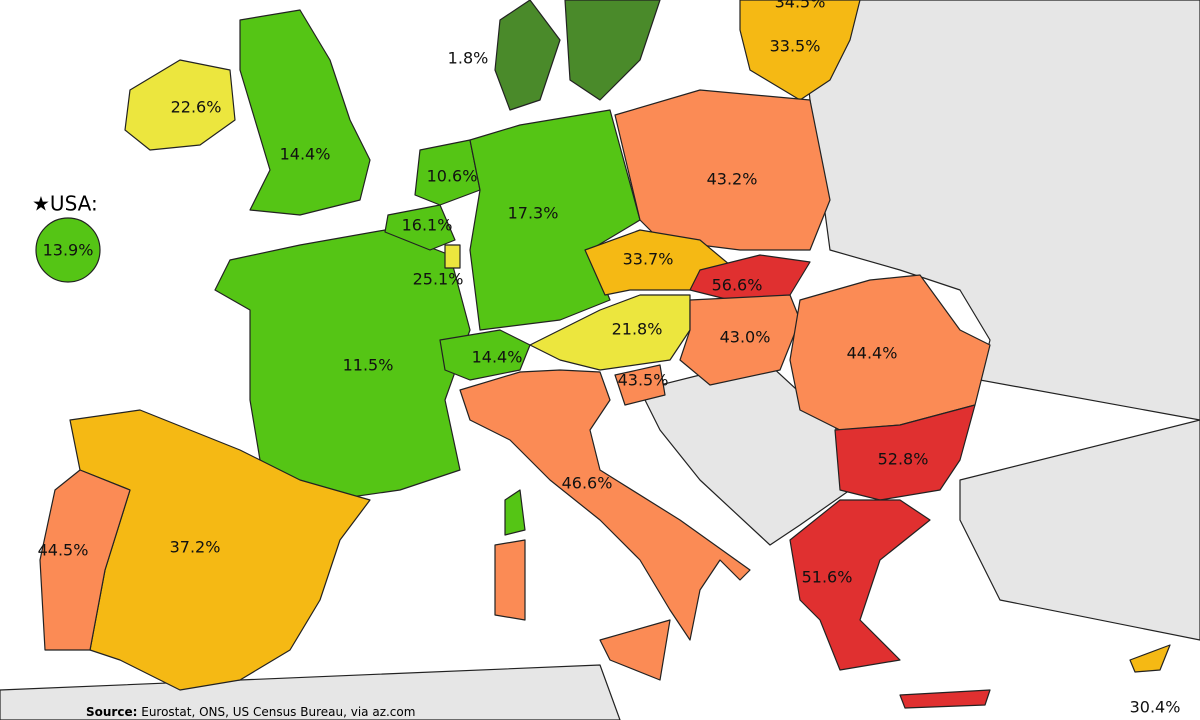 This screenshot has width=1200, height=720. What do you see at coordinates (65, 204) in the screenshot?
I see `usa-label: ★USA:` at bounding box center [65, 204].